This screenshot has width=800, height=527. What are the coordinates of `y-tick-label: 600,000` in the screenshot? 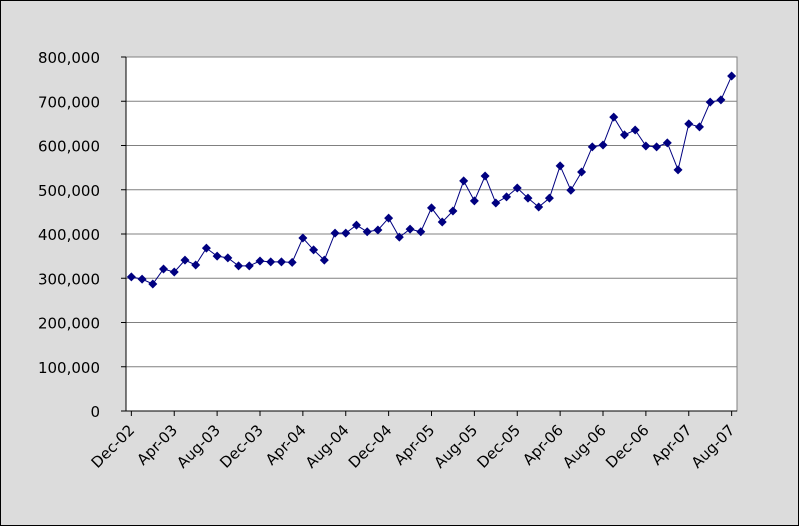 It's located at (69, 147).